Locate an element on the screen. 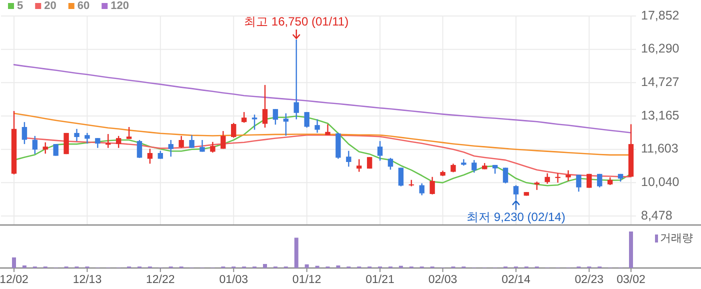 Image resolution: width=701 pixels, height=289 pixels. x-tick-label: 02/23 is located at coordinates (589, 280).